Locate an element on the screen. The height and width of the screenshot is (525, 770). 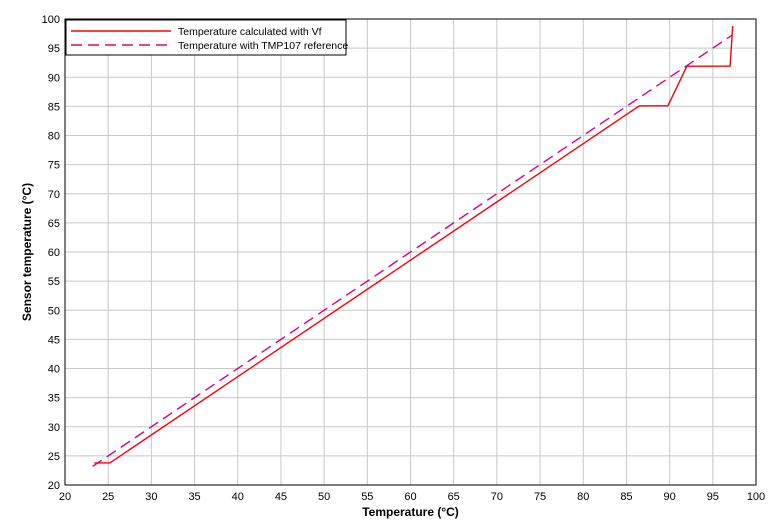
x-tick-label: 70 is located at coordinates (497, 497).